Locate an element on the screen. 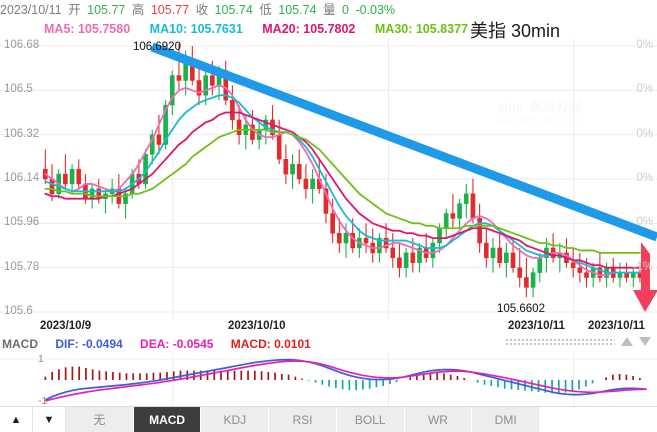 The height and width of the screenshot is (432, 657). tab-dmi: DMI is located at coordinates (506, 419).